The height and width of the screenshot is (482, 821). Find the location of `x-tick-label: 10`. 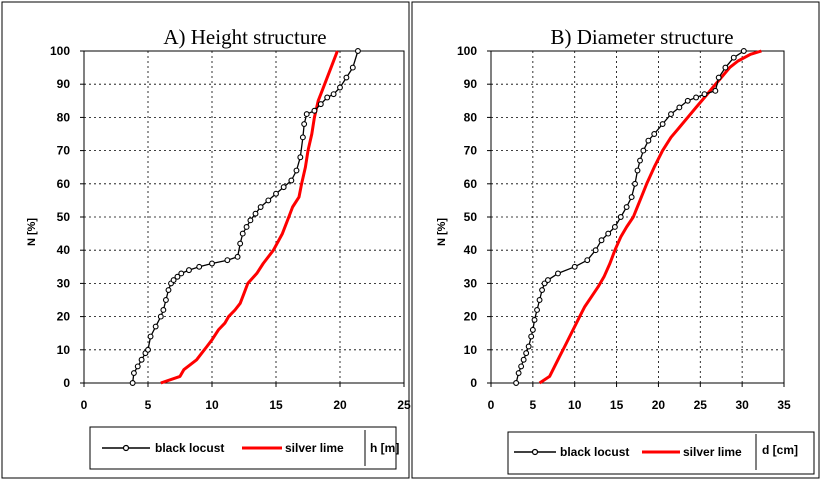

x-tick-label: 10 is located at coordinates (212, 405).